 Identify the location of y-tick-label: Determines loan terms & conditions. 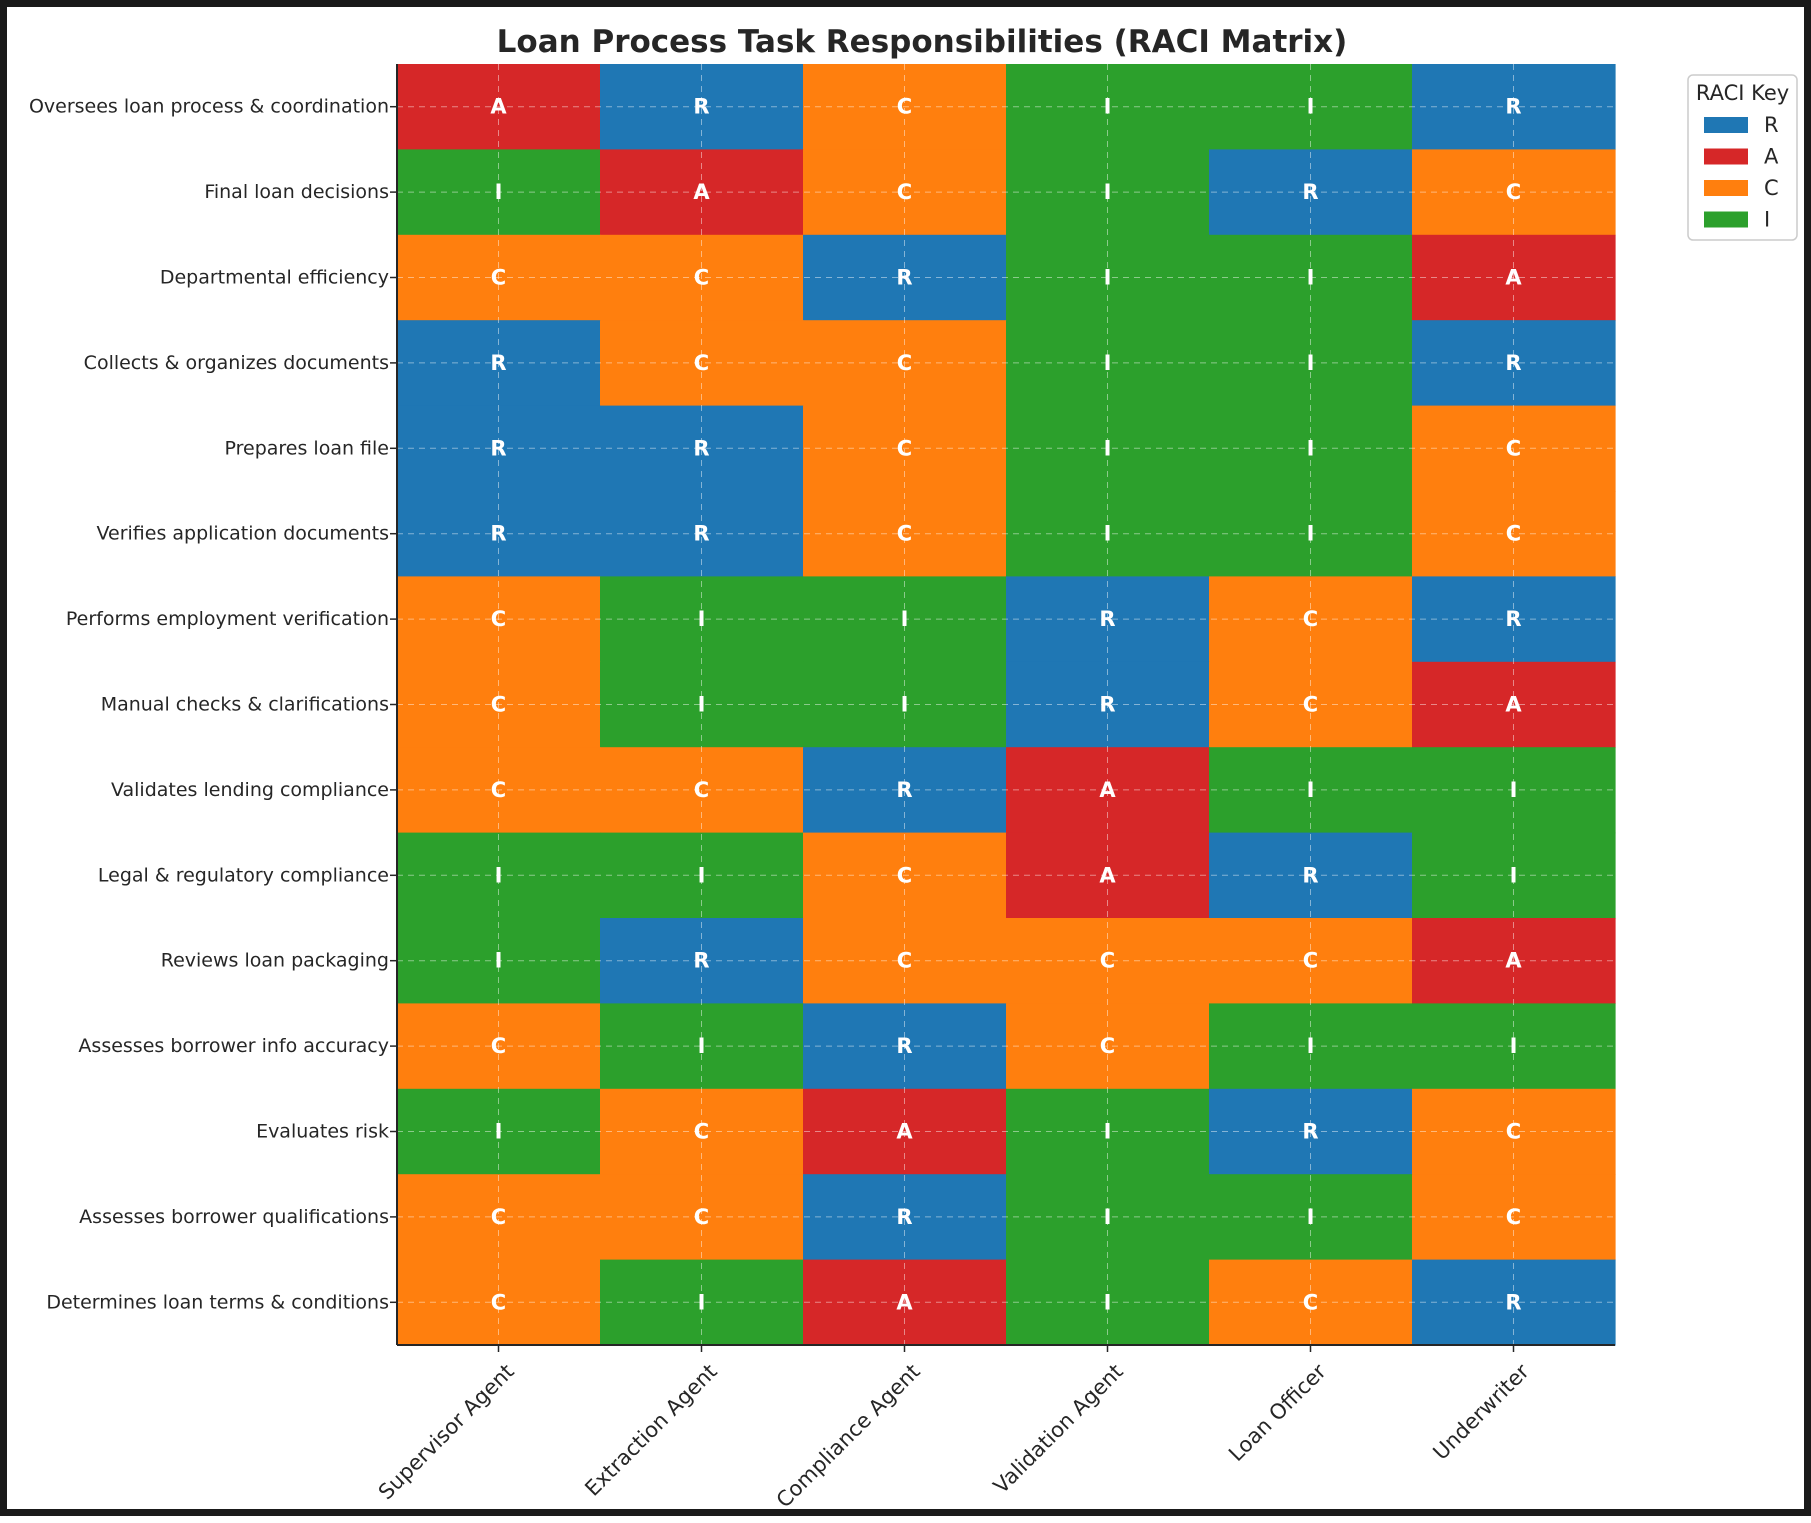
(217, 1302).